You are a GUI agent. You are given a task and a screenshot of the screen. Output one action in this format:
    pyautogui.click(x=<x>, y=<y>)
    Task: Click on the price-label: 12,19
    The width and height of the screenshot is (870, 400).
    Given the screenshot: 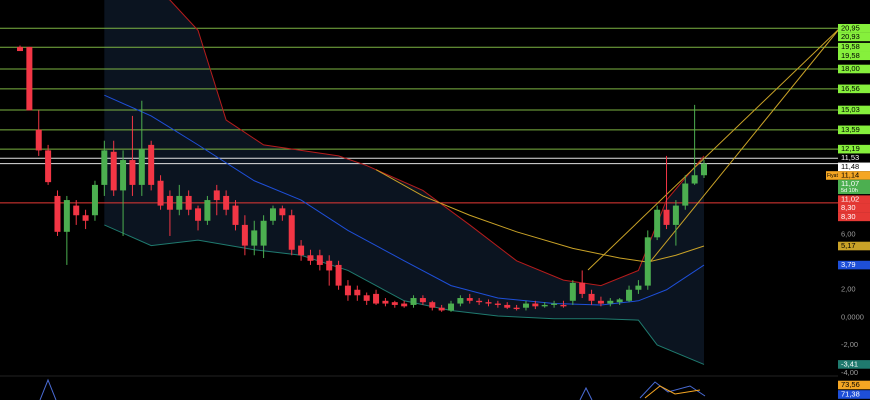 What is the action you would take?
    pyautogui.click(x=850, y=148)
    